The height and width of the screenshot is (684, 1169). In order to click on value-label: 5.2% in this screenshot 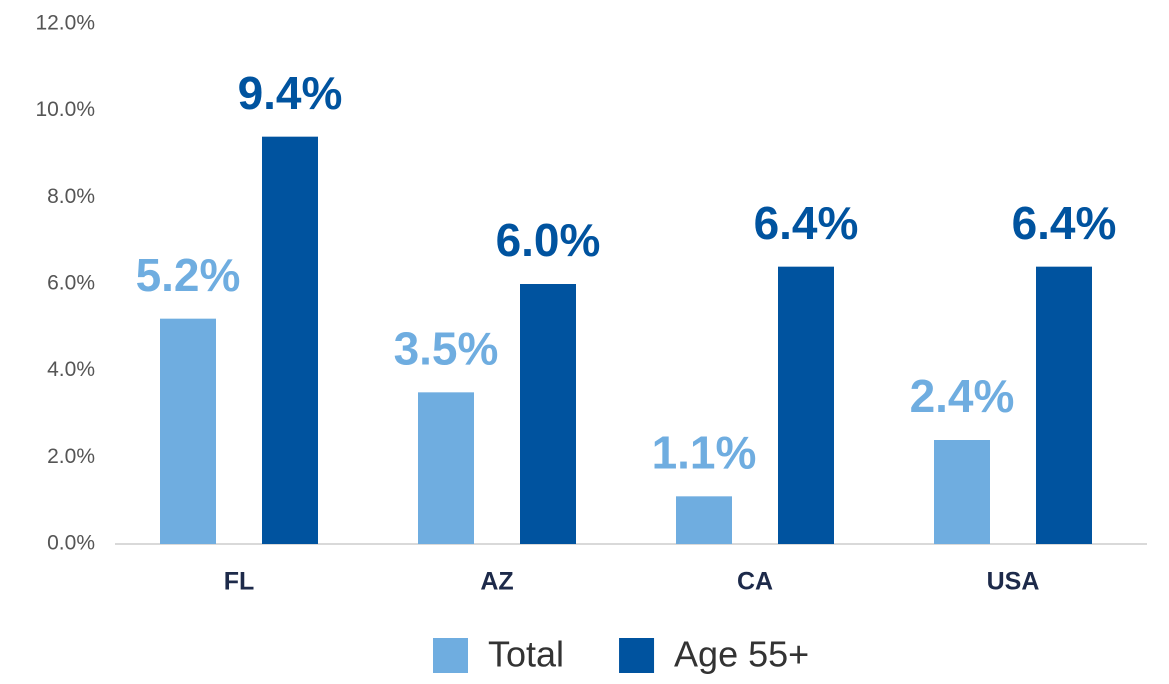, I will do `click(188, 275)`.